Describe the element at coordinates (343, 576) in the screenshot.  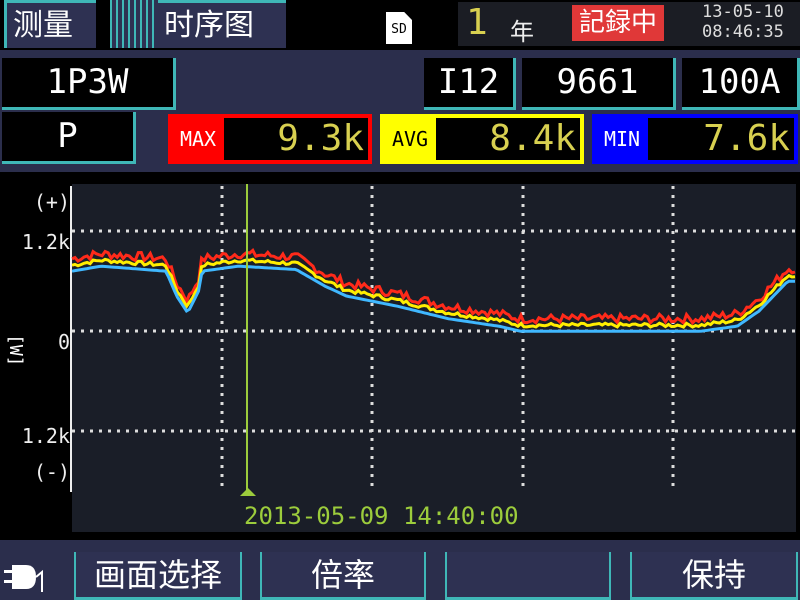
I see `zoom-ratio-button: 倍率` at that location.